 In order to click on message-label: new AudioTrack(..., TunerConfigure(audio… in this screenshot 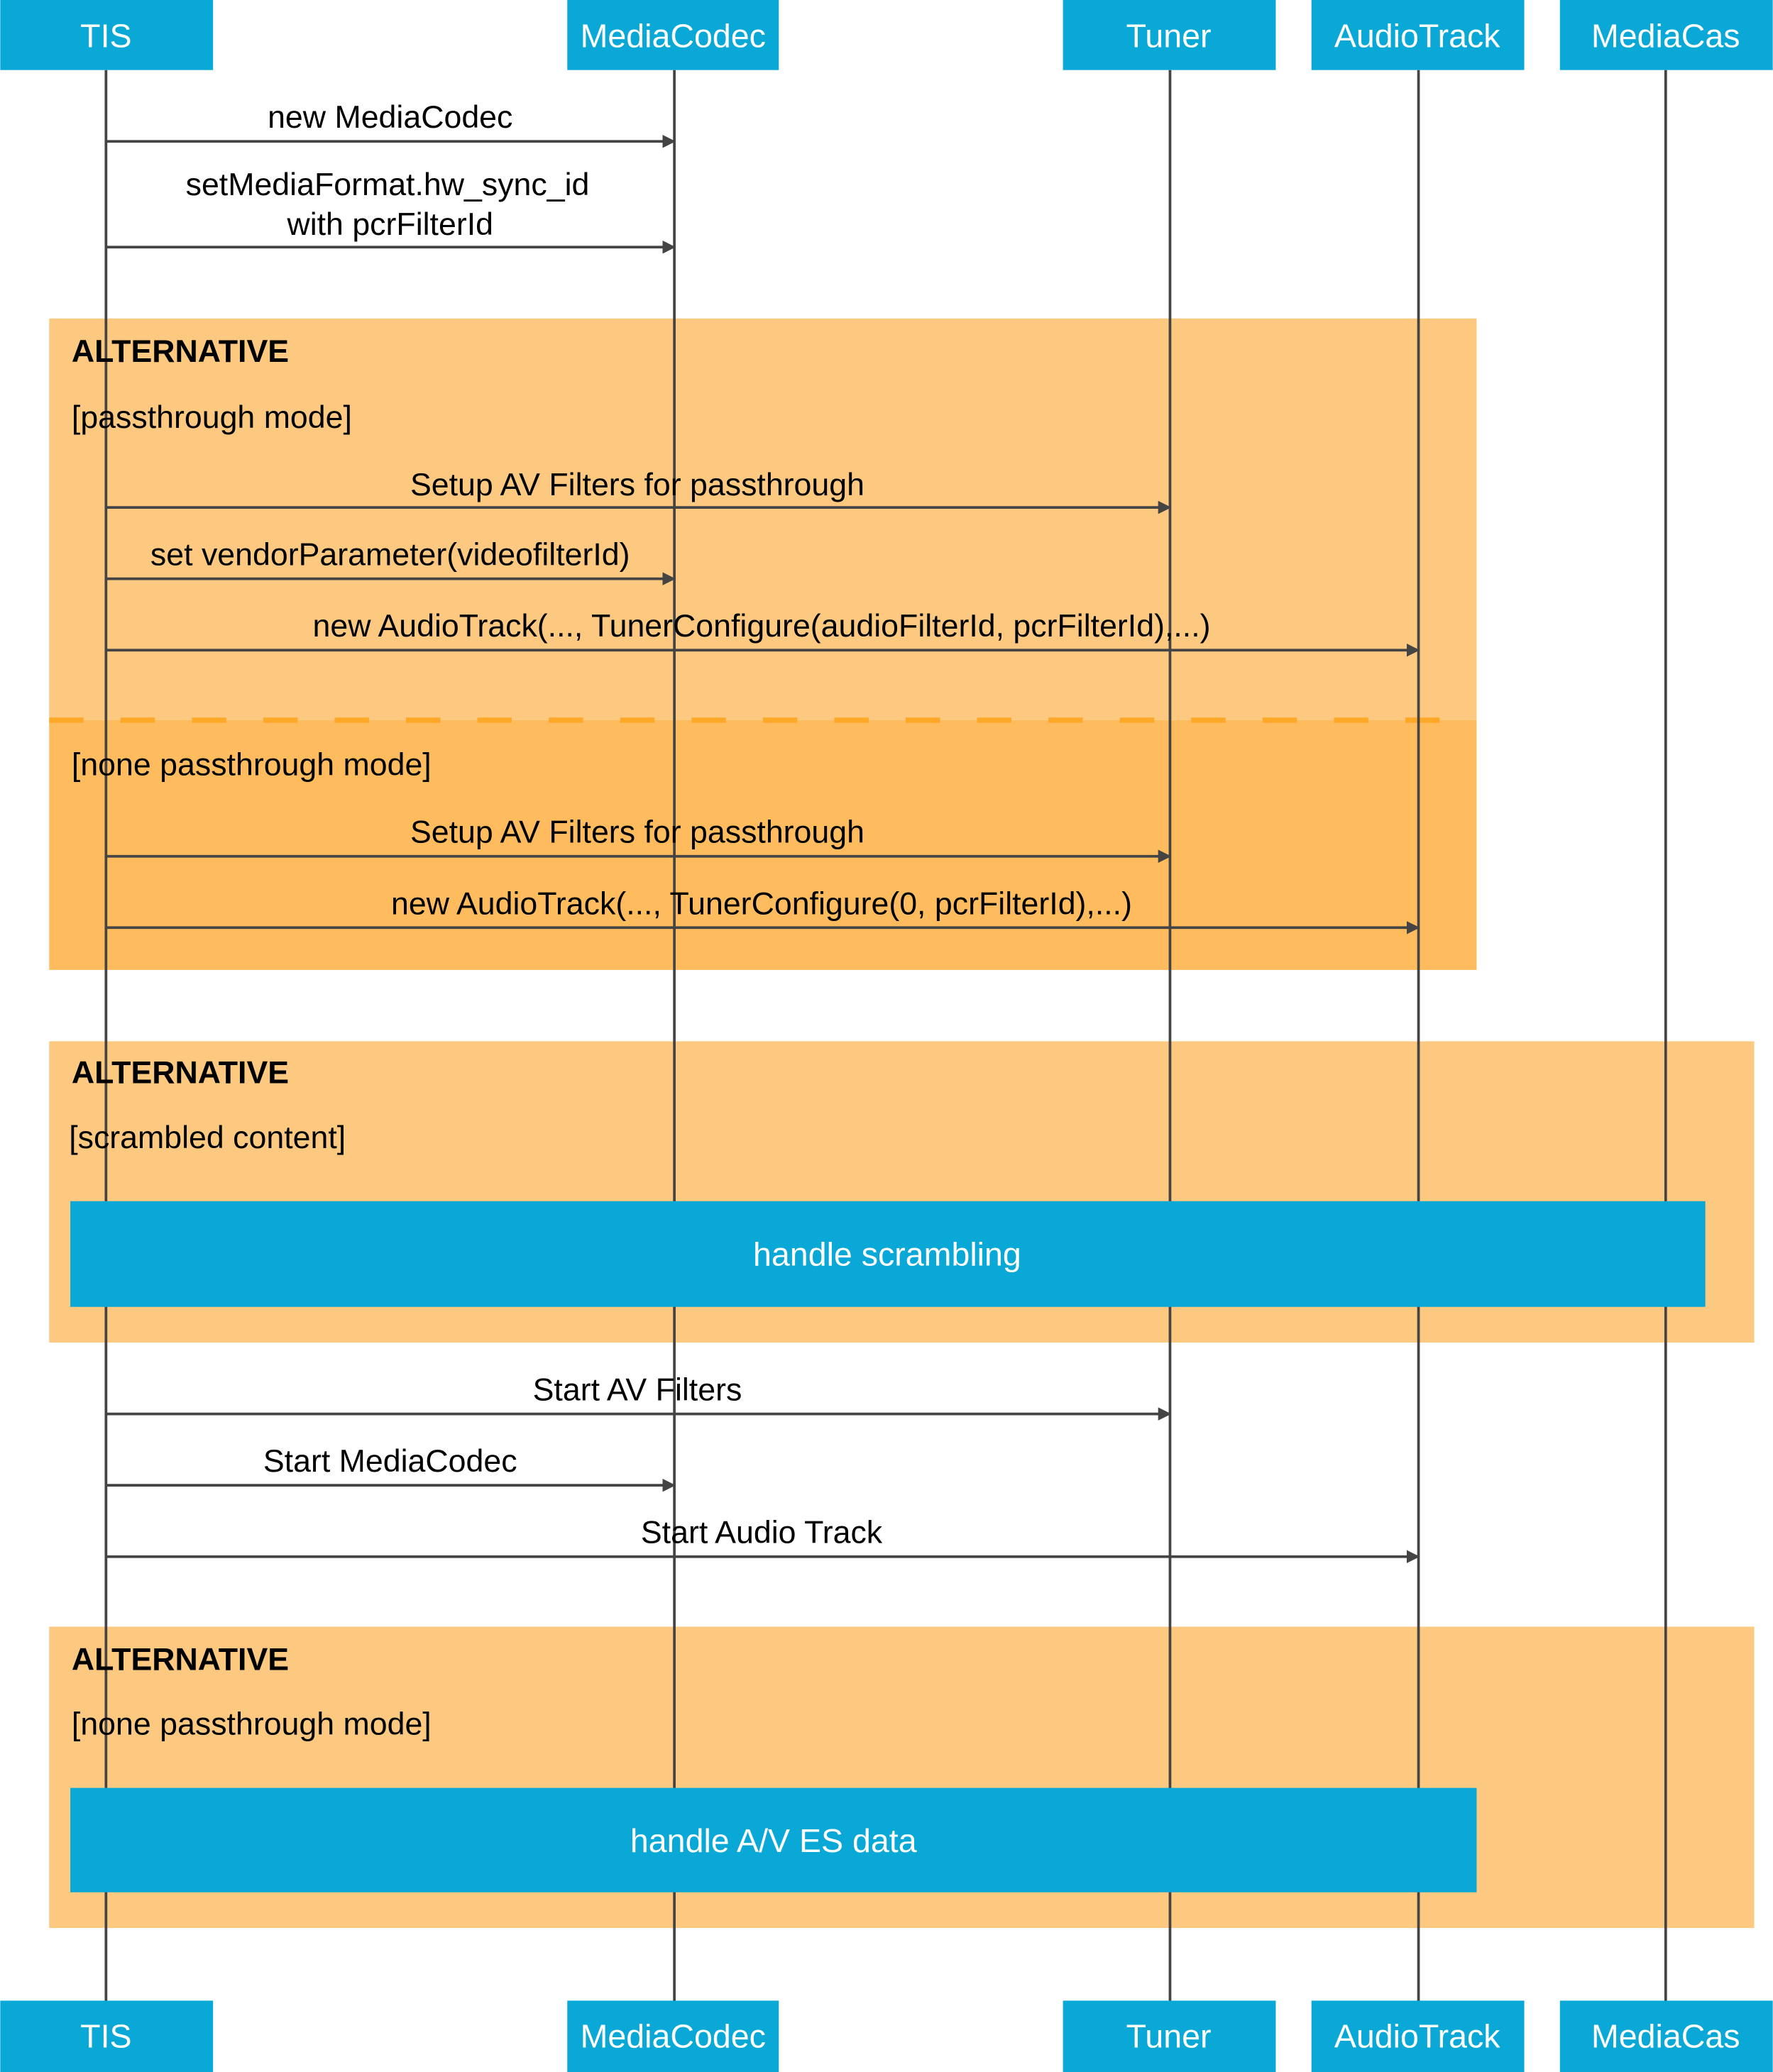, I will do `click(762, 626)`.